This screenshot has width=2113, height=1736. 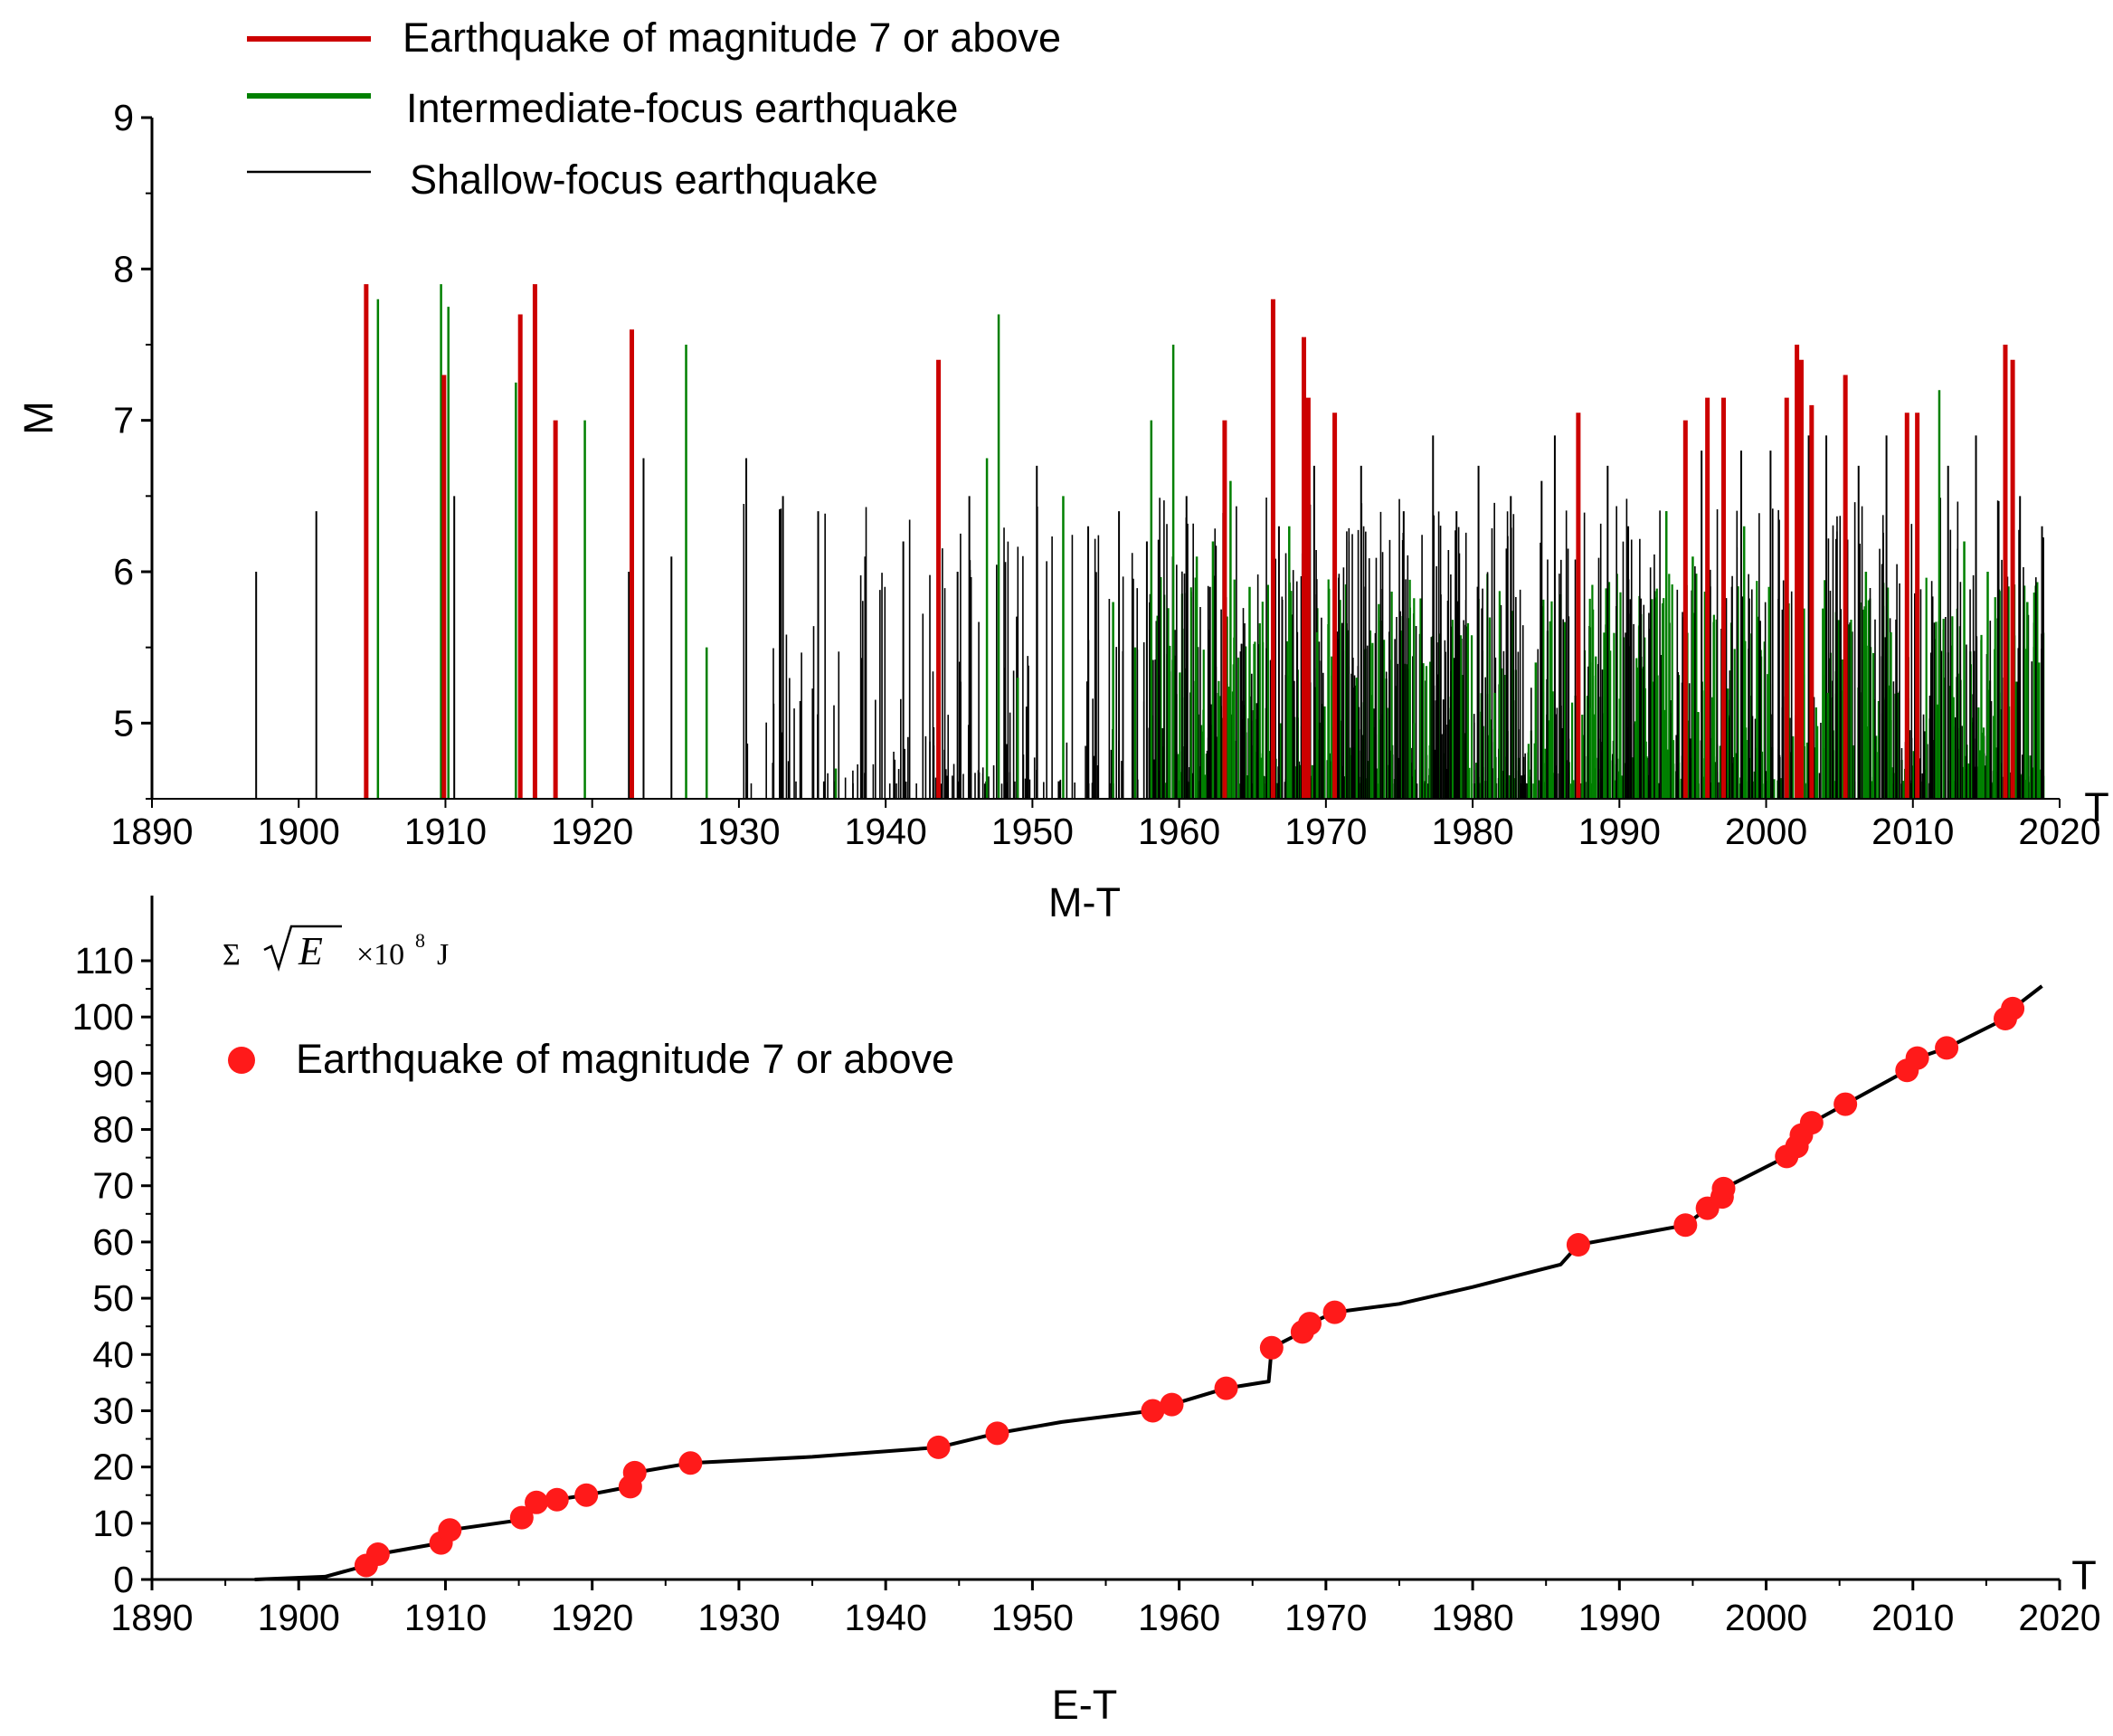 I want to click on m-t-x-tick-label: 1970, so click(x=1325, y=831).